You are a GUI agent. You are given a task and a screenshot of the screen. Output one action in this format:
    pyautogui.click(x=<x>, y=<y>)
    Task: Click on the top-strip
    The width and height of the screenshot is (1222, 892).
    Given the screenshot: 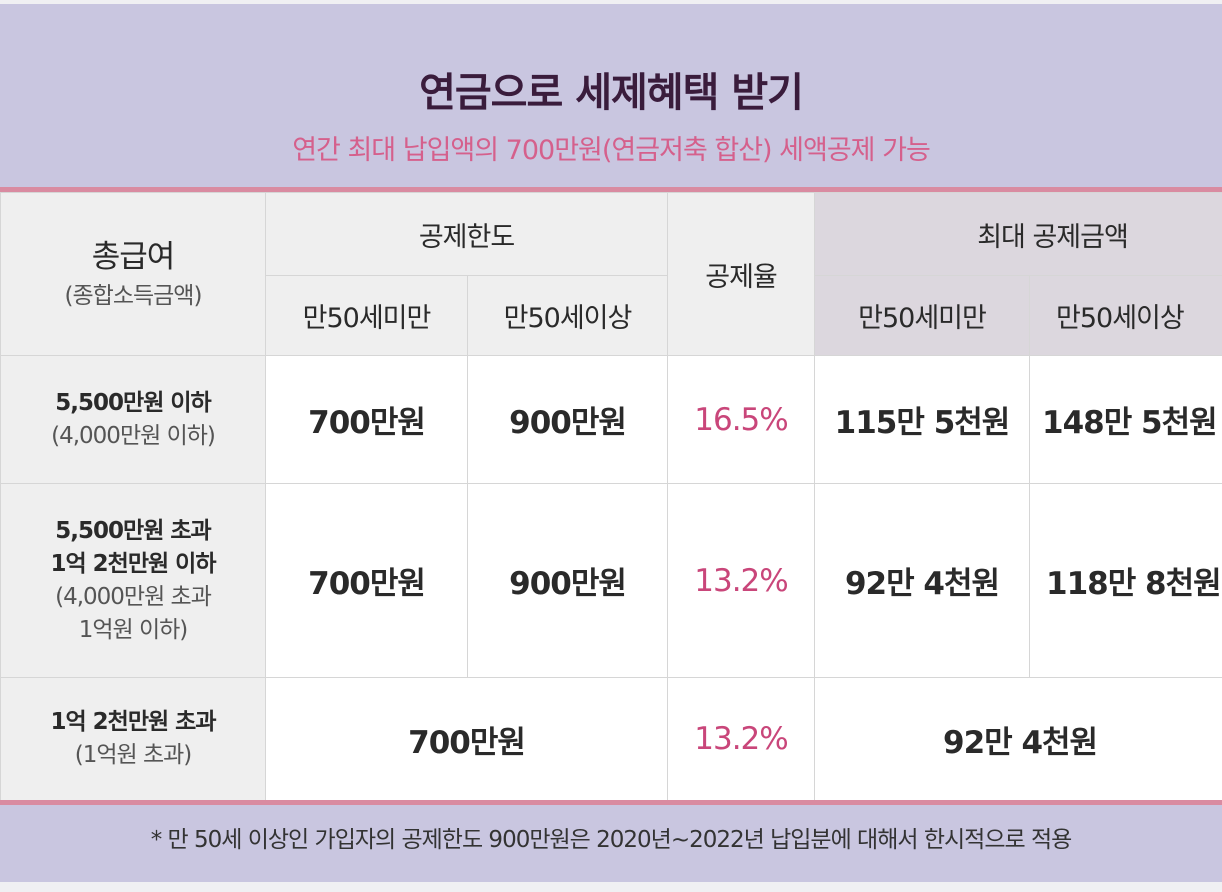 What is the action you would take?
    pyautogui.click(x=611, y=2)
    